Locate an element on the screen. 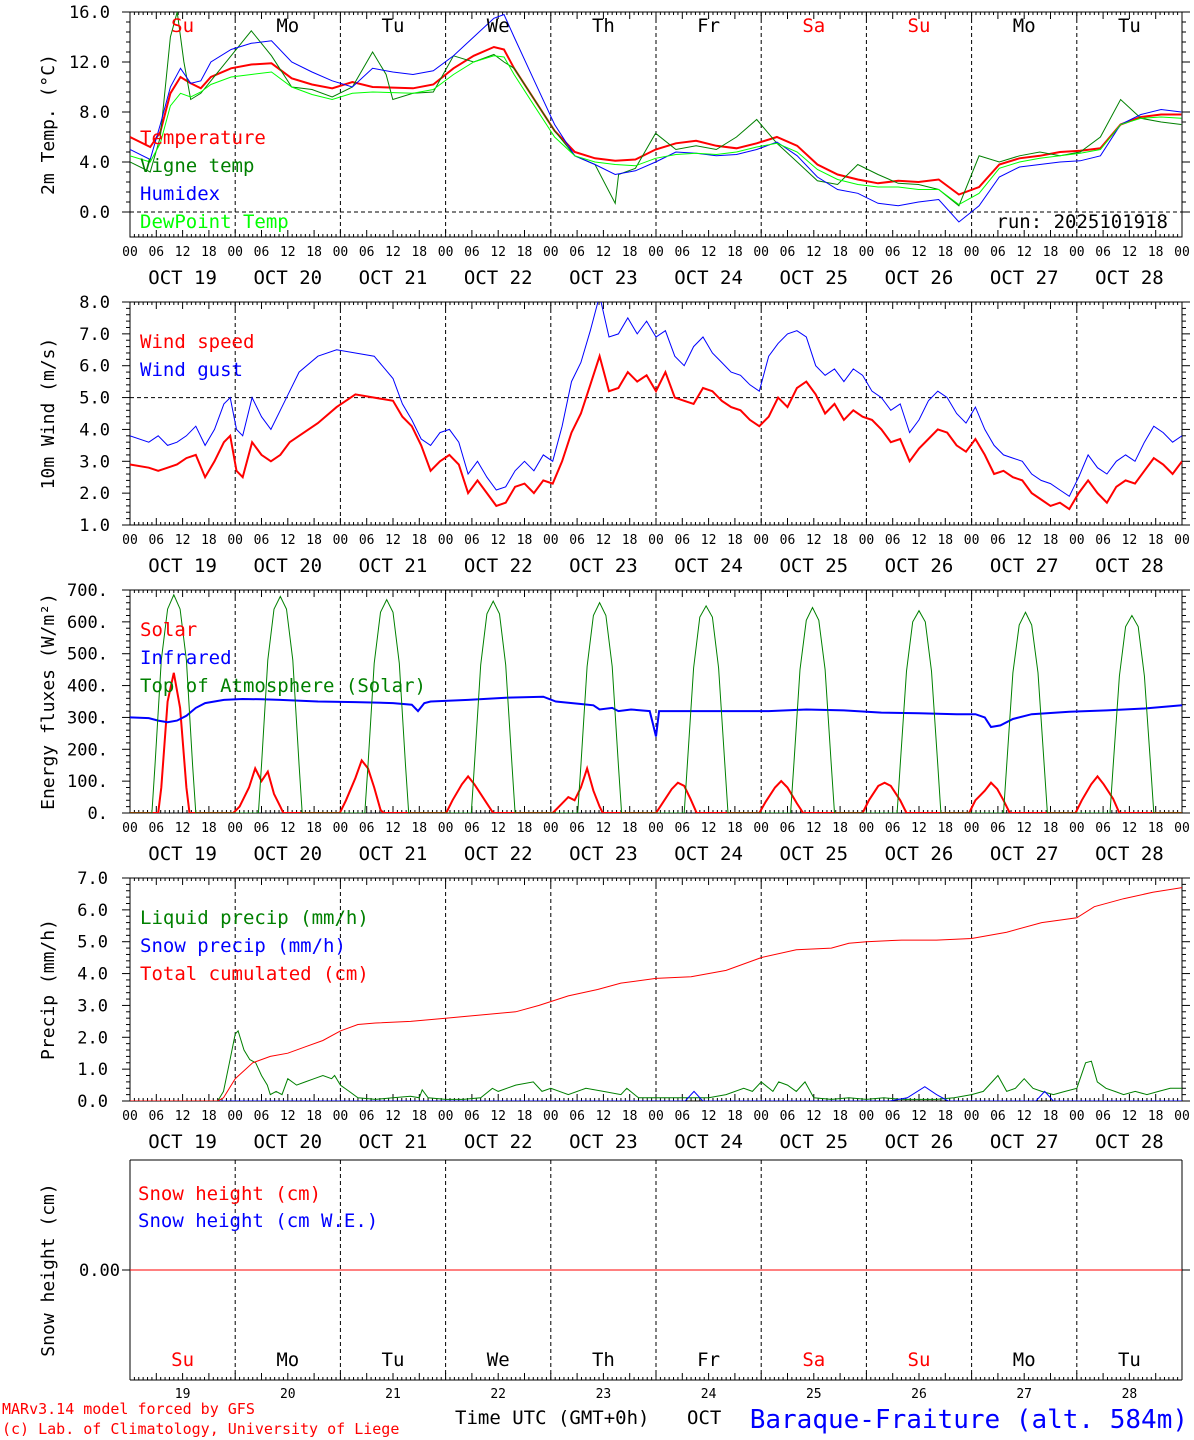  day-number: 19 is located at coordinates (183, 1394).